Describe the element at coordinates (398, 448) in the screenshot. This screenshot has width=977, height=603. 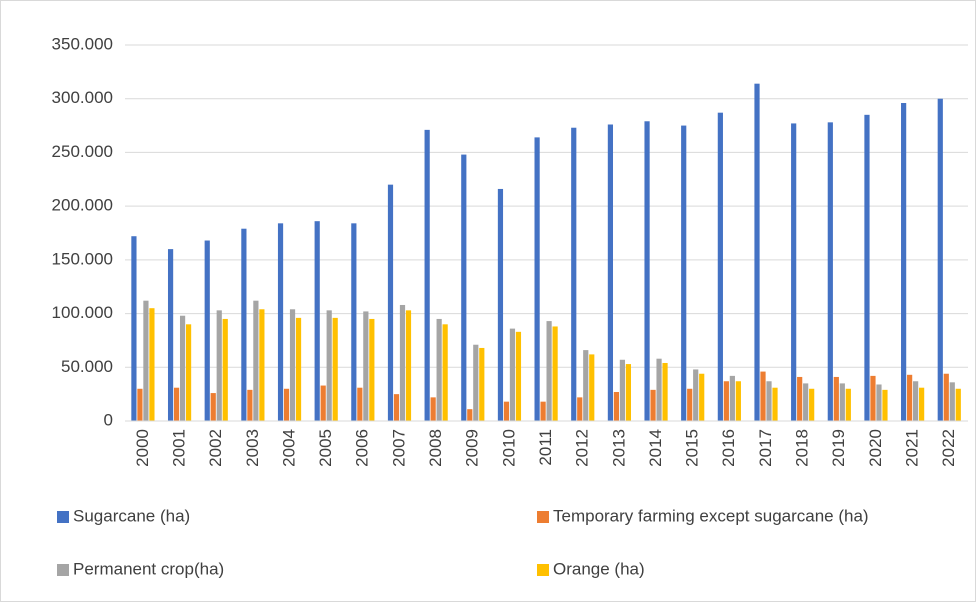
I see `x-tick-label: 2007` at that location.